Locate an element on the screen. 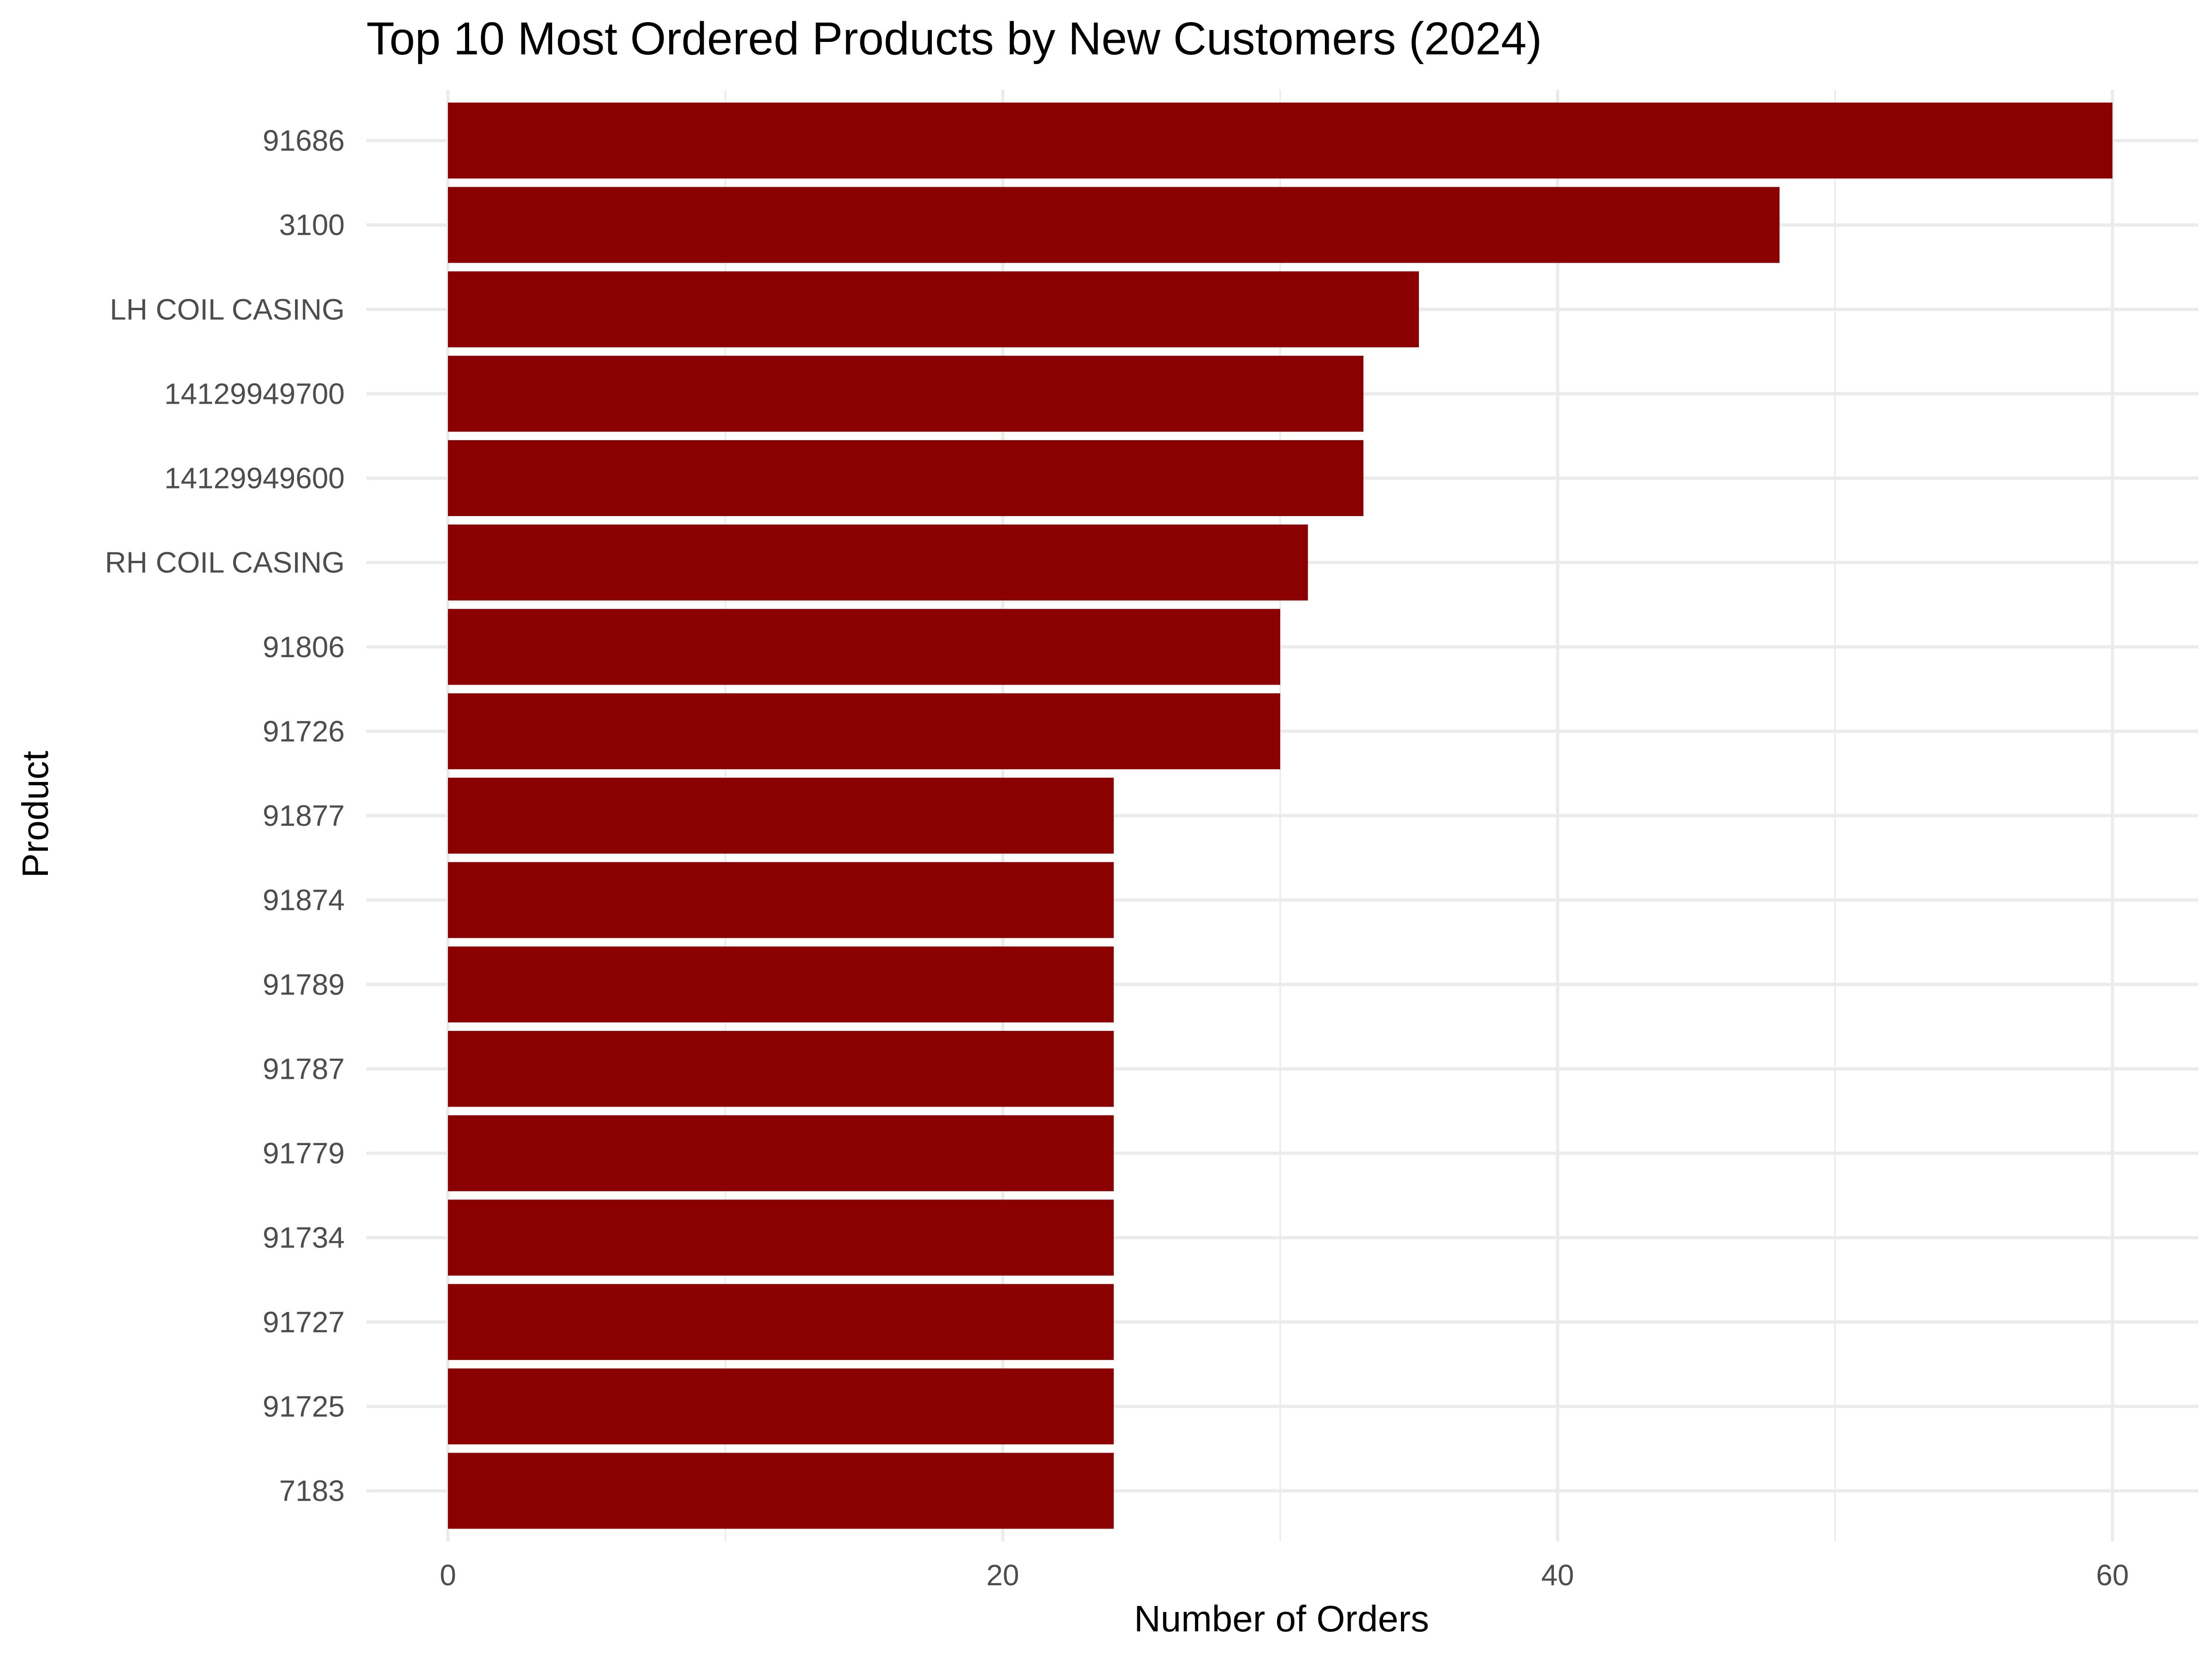  x-tick-label-0: 0 is located at coordinates (448, 1575).